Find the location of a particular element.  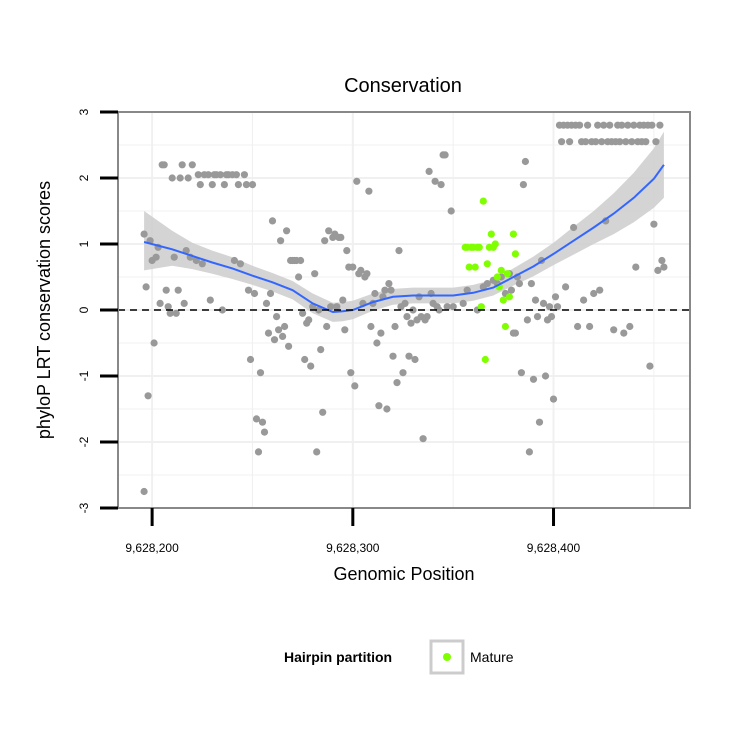

points-mature-layer is located at coordinates (490, 280).